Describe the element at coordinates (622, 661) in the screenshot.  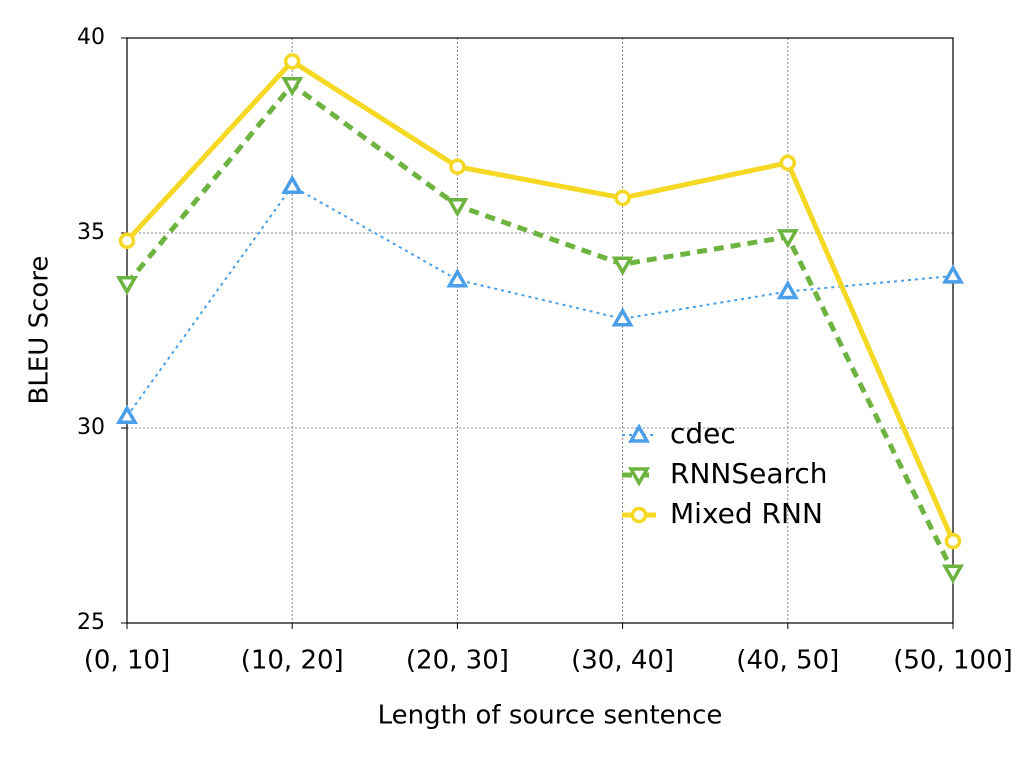
I see `x-tick-label: (30, 40]` at that location.